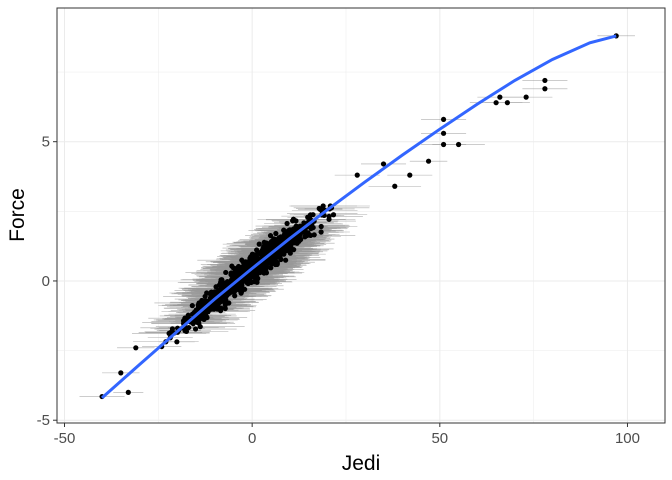 This screenshot has height=480, width=672. Describe the element at coordinates (347, 435) in the screenshot. I see `x-axis-ticks: -50 0 50 100` at that location.